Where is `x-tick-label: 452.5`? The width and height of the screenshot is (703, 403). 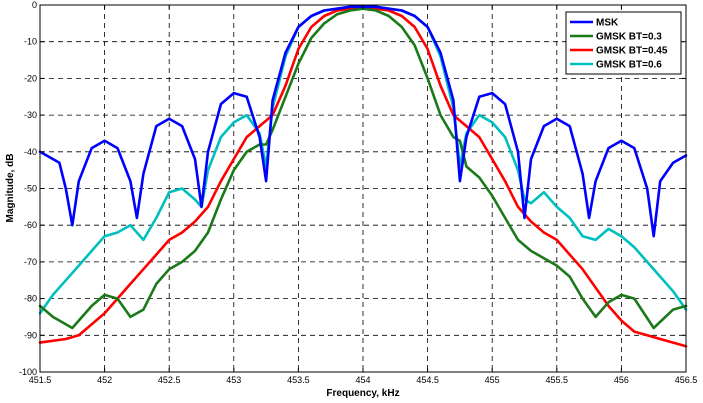 x-tick-label: 452.5 is located at coordinates (169, 380).